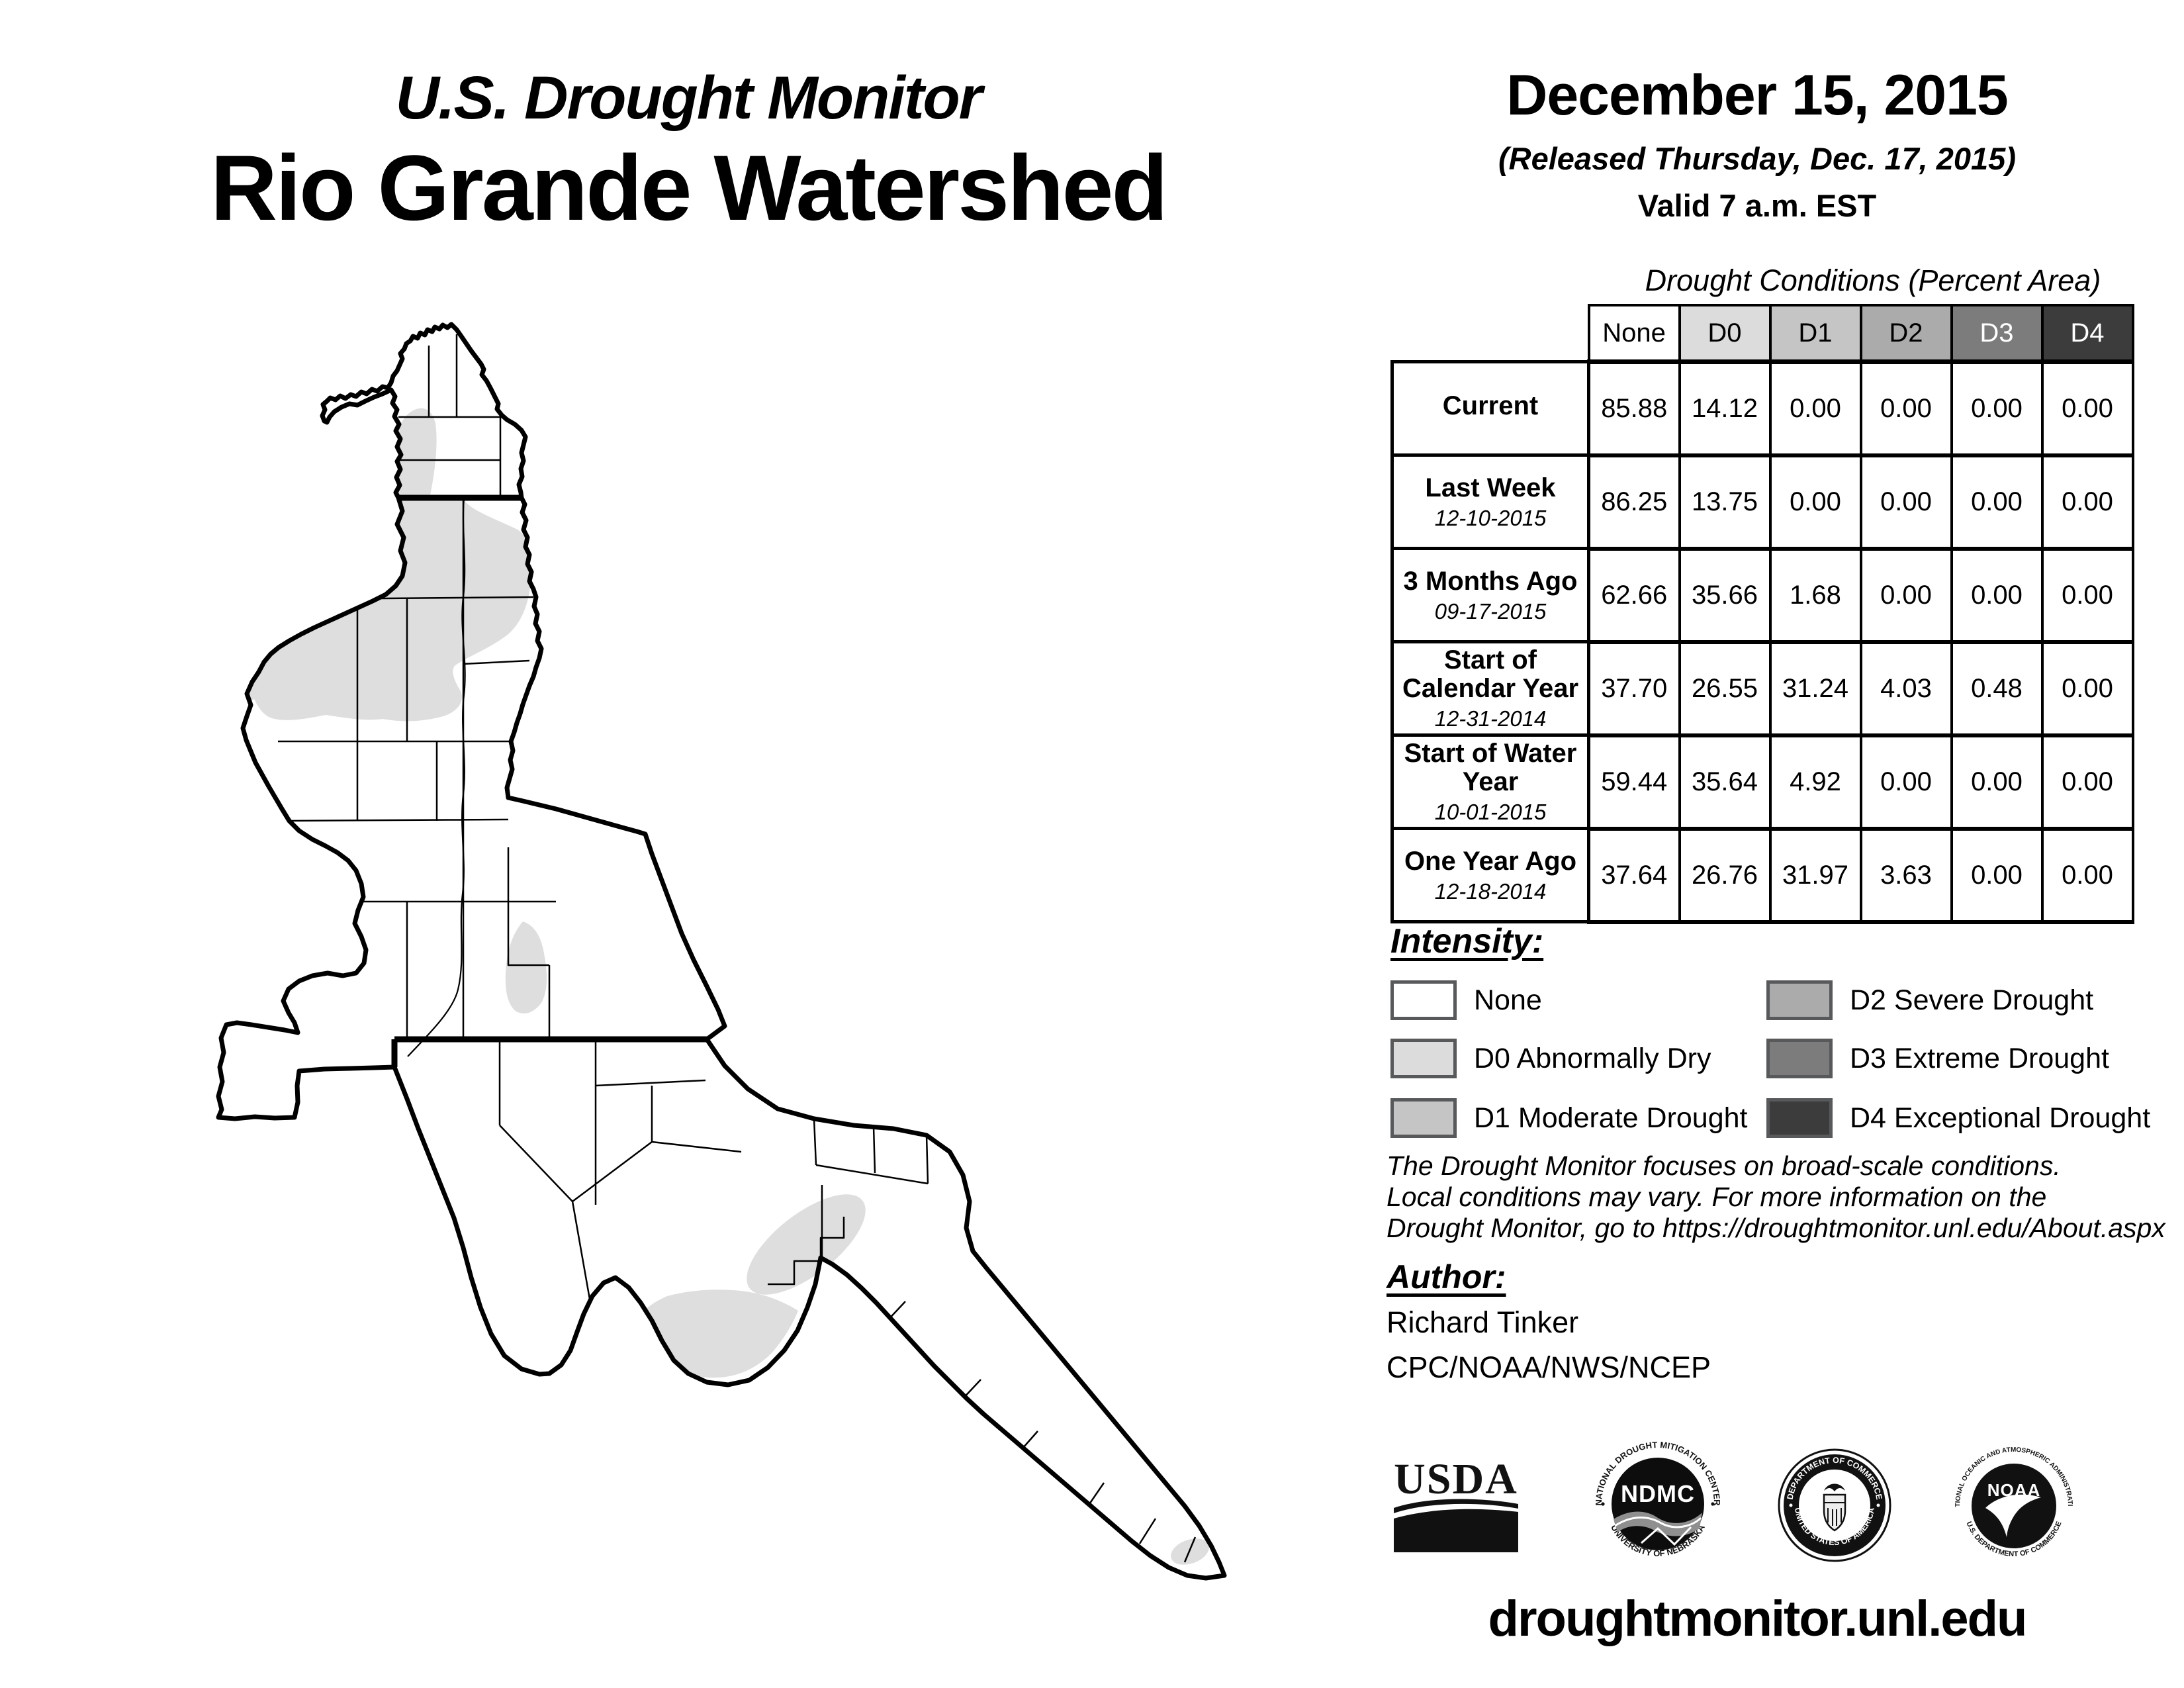  Describe the element at coordinates (1815, 688) in the screenshot. I see `cell: 31.24` at that location.